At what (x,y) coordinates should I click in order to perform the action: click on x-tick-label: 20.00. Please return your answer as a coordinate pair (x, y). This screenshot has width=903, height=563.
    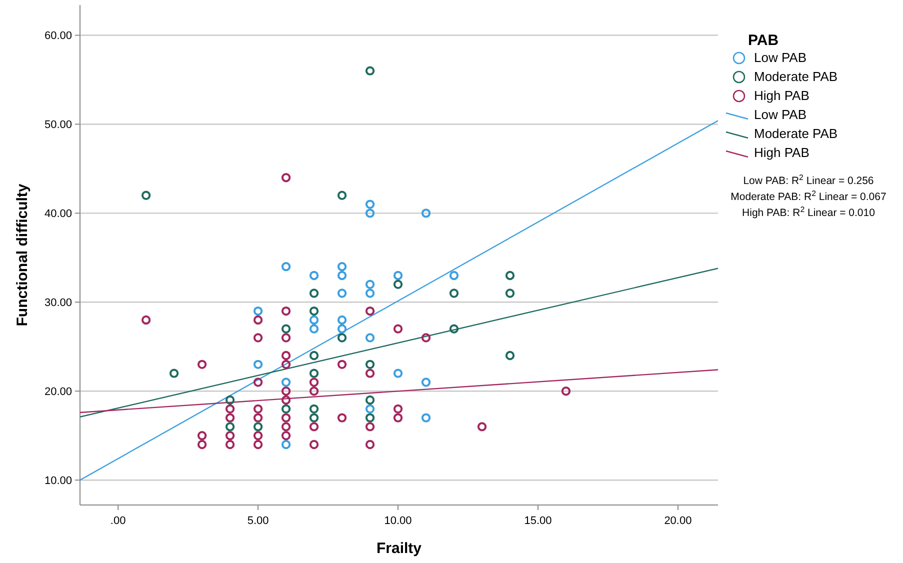
    Looking at the image, I should click on (678, 521).